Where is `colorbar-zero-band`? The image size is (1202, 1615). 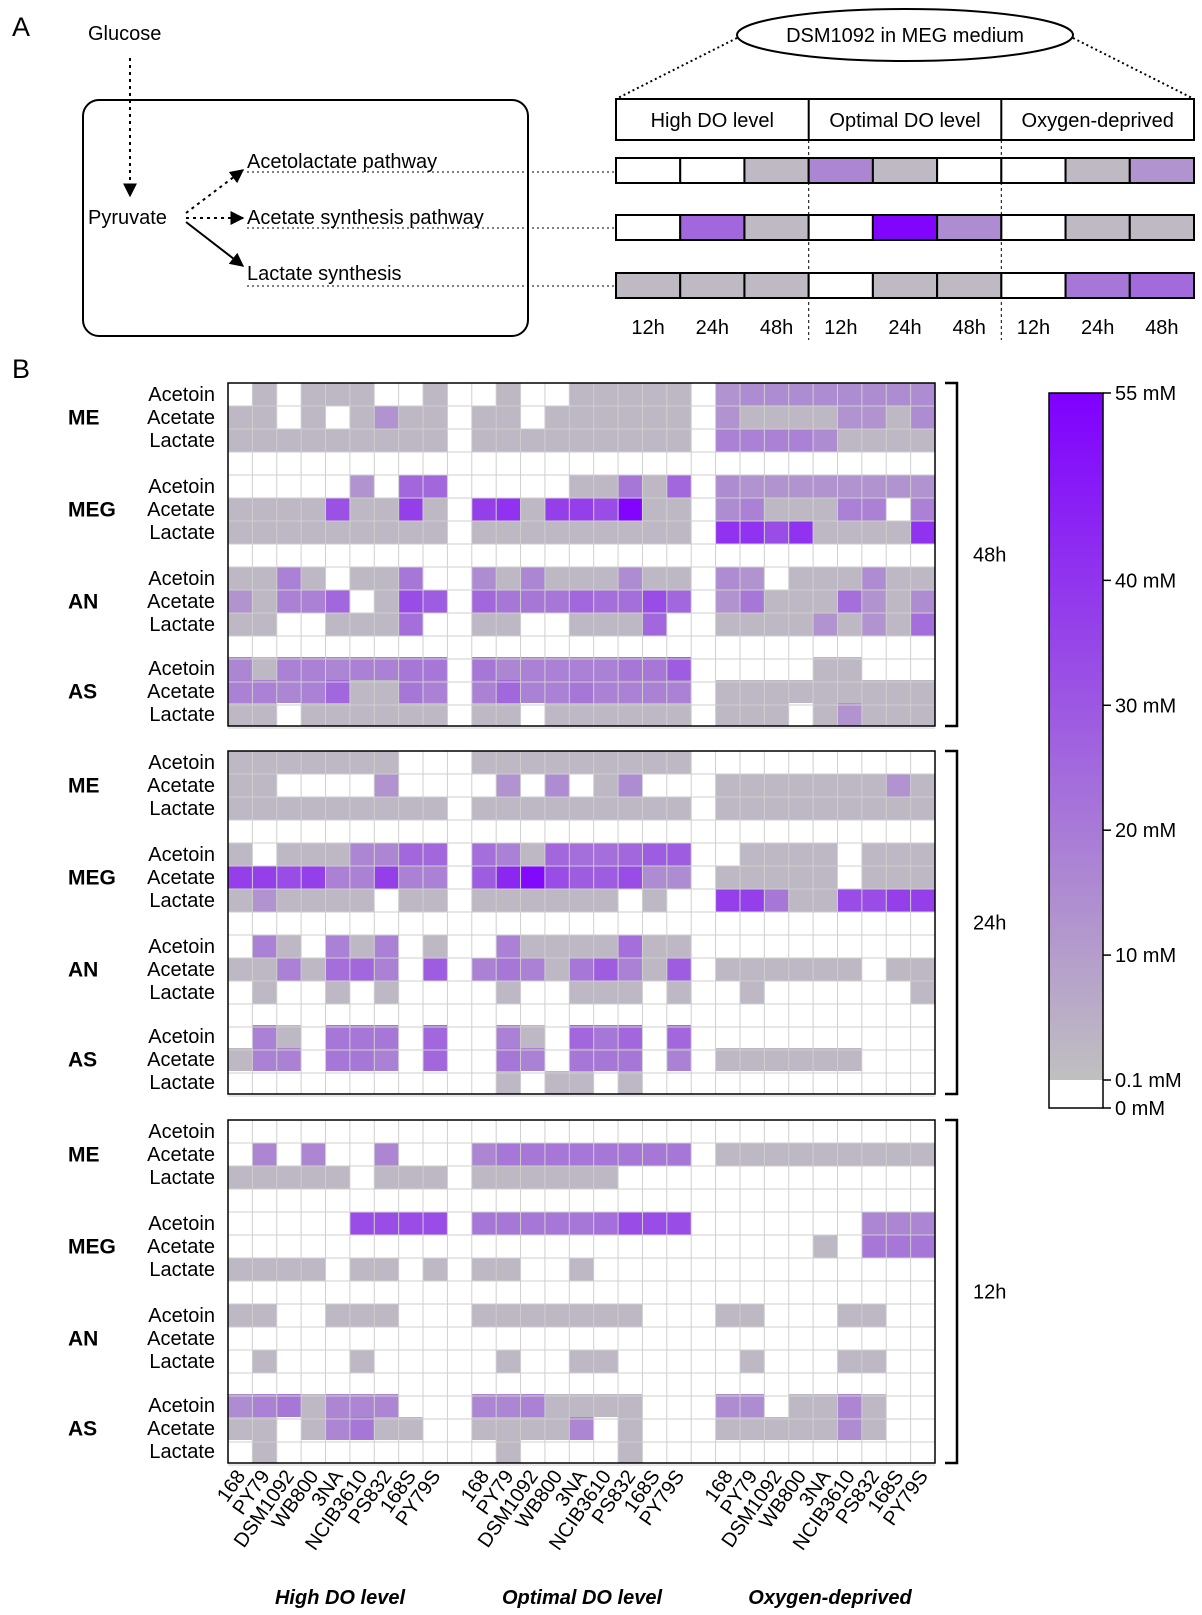
colorbar-zero-band is located at coordinates (1076, 1094).